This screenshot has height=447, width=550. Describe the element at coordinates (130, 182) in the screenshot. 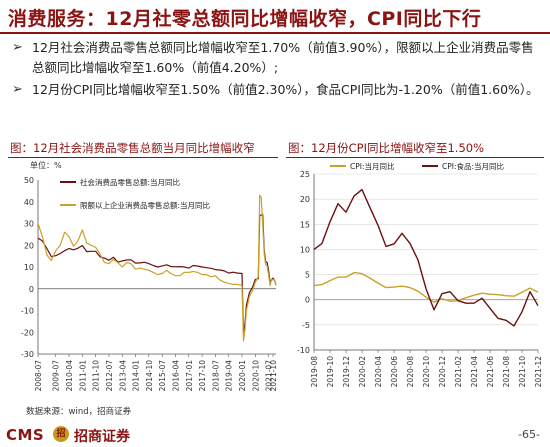

I see `legend-label: 社会消费品零售总额:当月同比` at that location.